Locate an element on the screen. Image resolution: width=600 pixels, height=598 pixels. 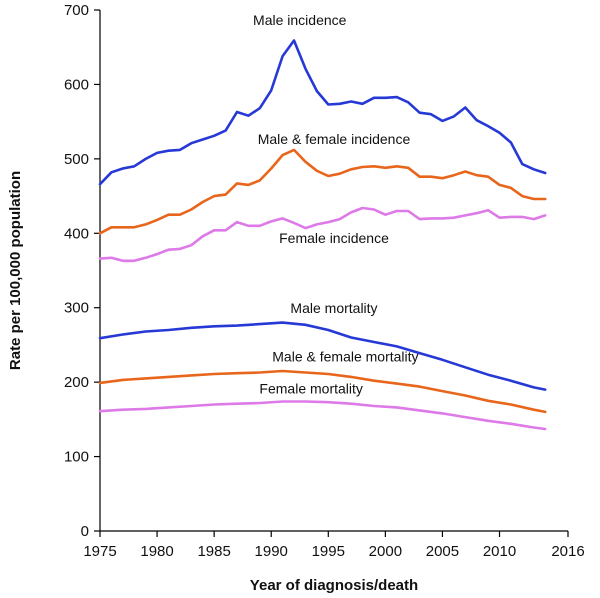
x-tick-label: 1980 is located at coordinates (156, 551).